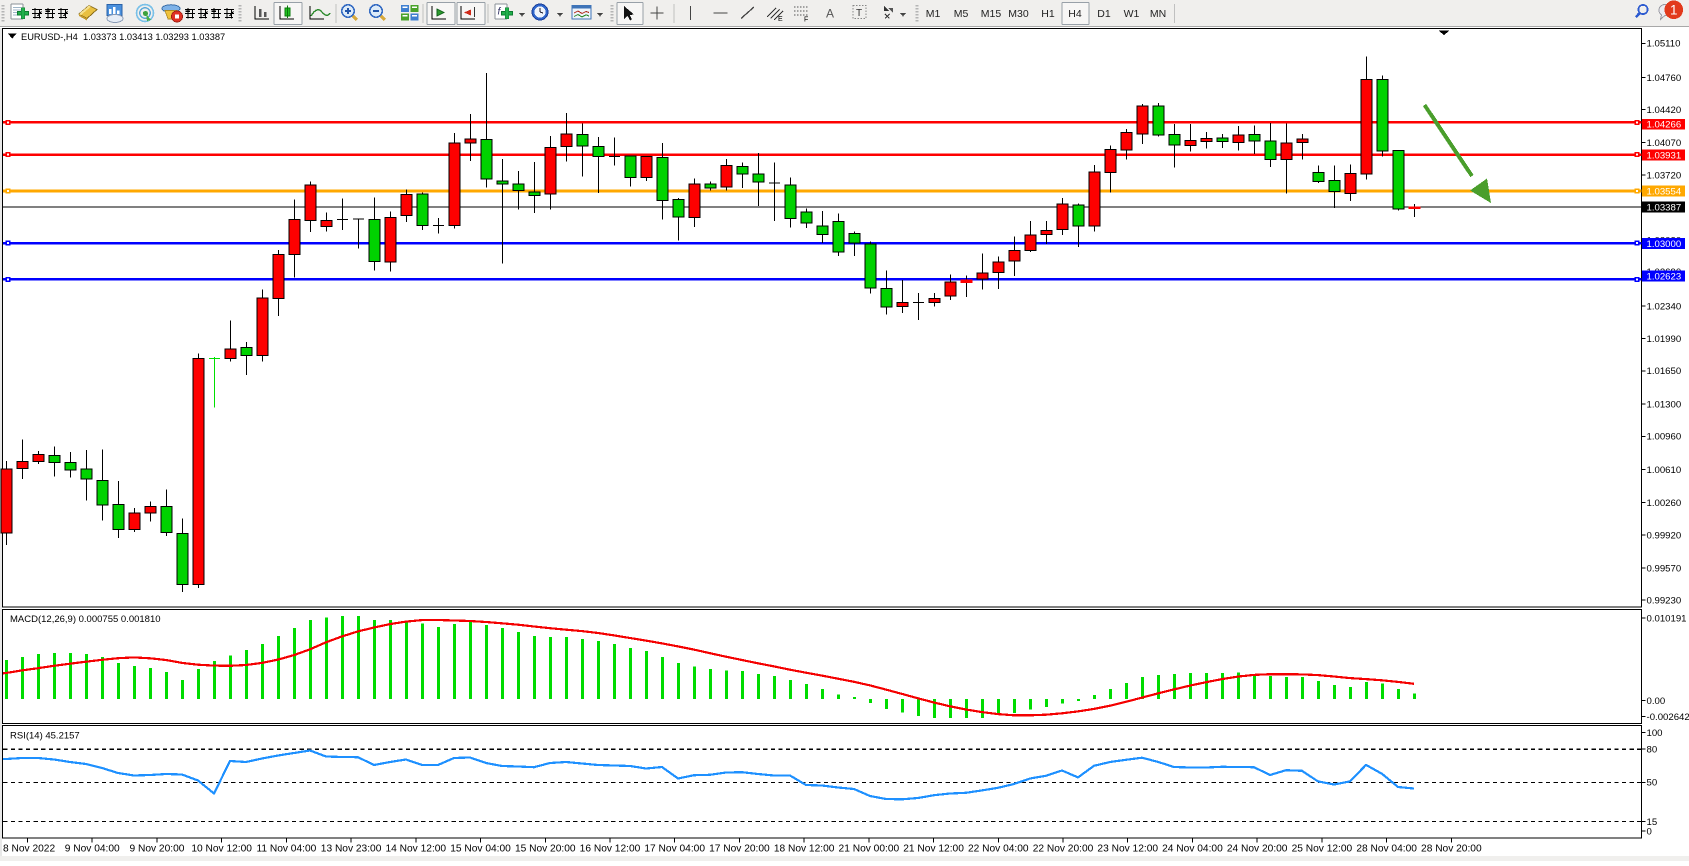 This screenshot has width=1689, height=866. I want to click on svg-text: 24 Nov 04:00, so click(1192, 849).